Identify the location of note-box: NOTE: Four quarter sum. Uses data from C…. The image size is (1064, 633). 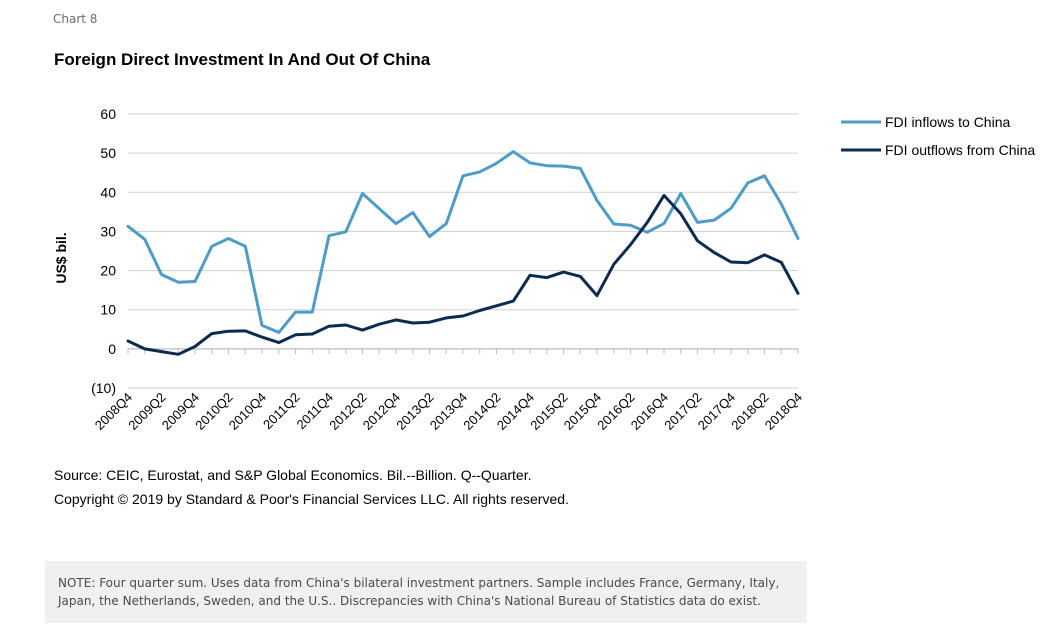
(426, 592).